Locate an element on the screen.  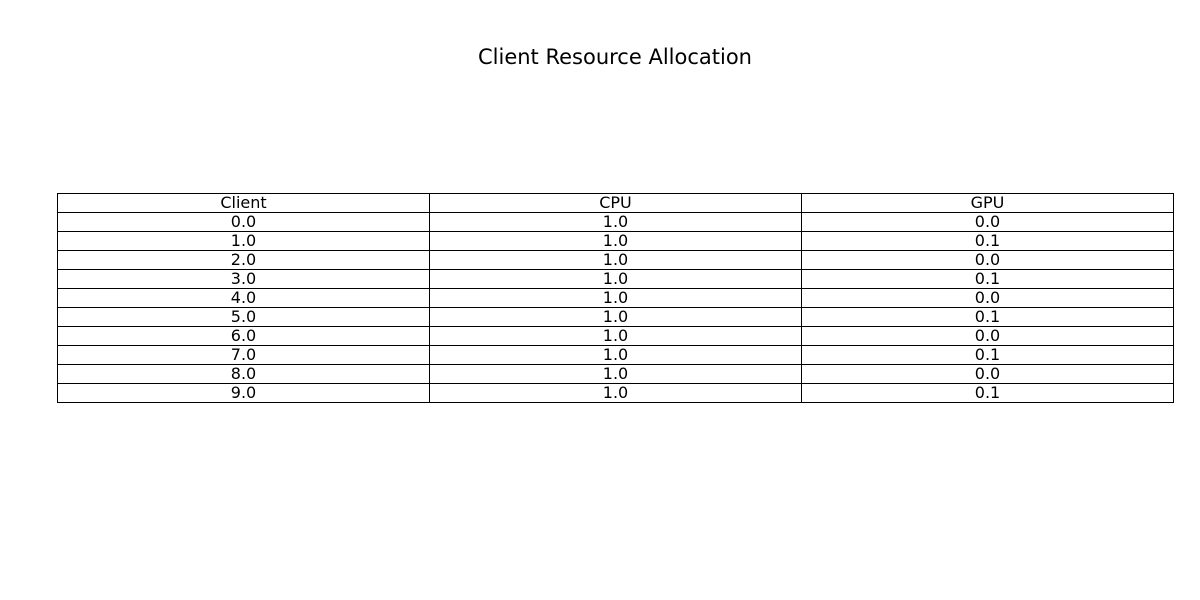
table-cell-client: 6.0 is located at coordinates (243, 336).